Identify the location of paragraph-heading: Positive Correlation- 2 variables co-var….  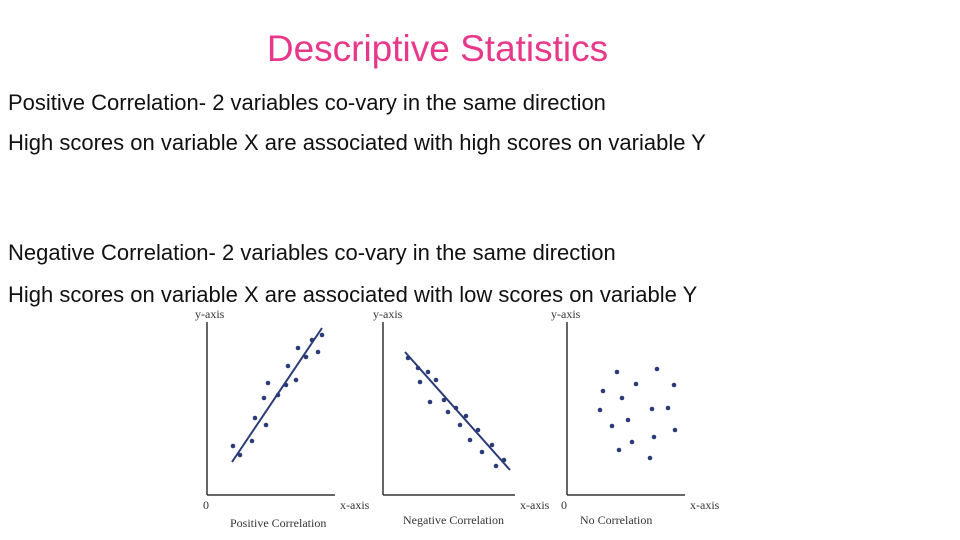
(307, 102).